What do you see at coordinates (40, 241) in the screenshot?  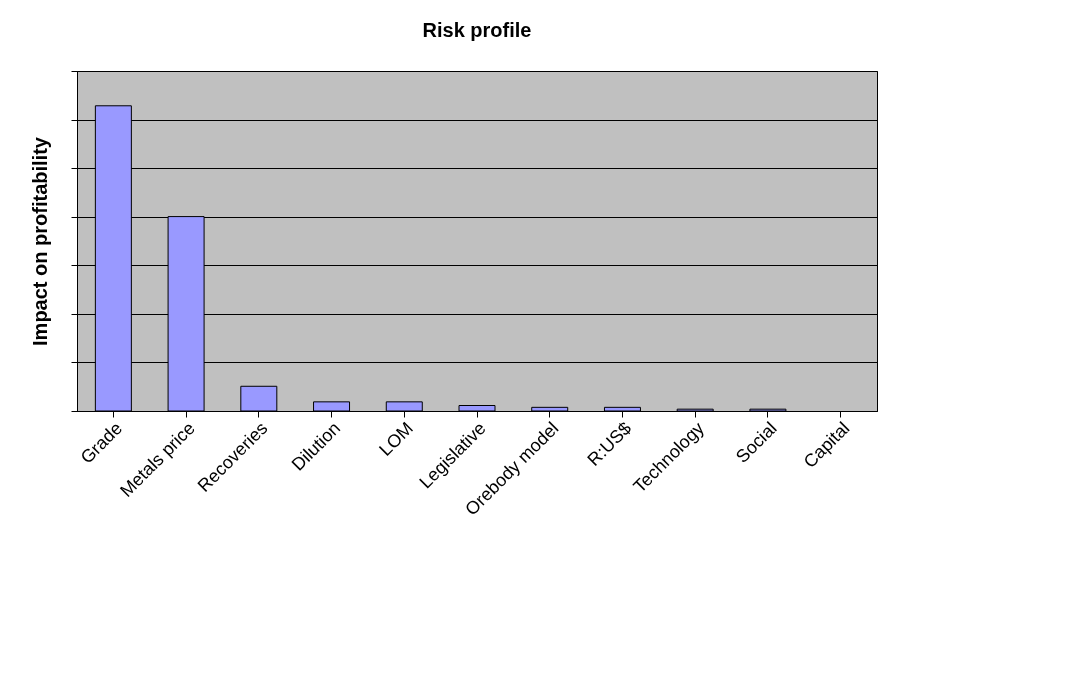 I see `y-axis-title: Impact on profitability` at bounding box center [40, 241].